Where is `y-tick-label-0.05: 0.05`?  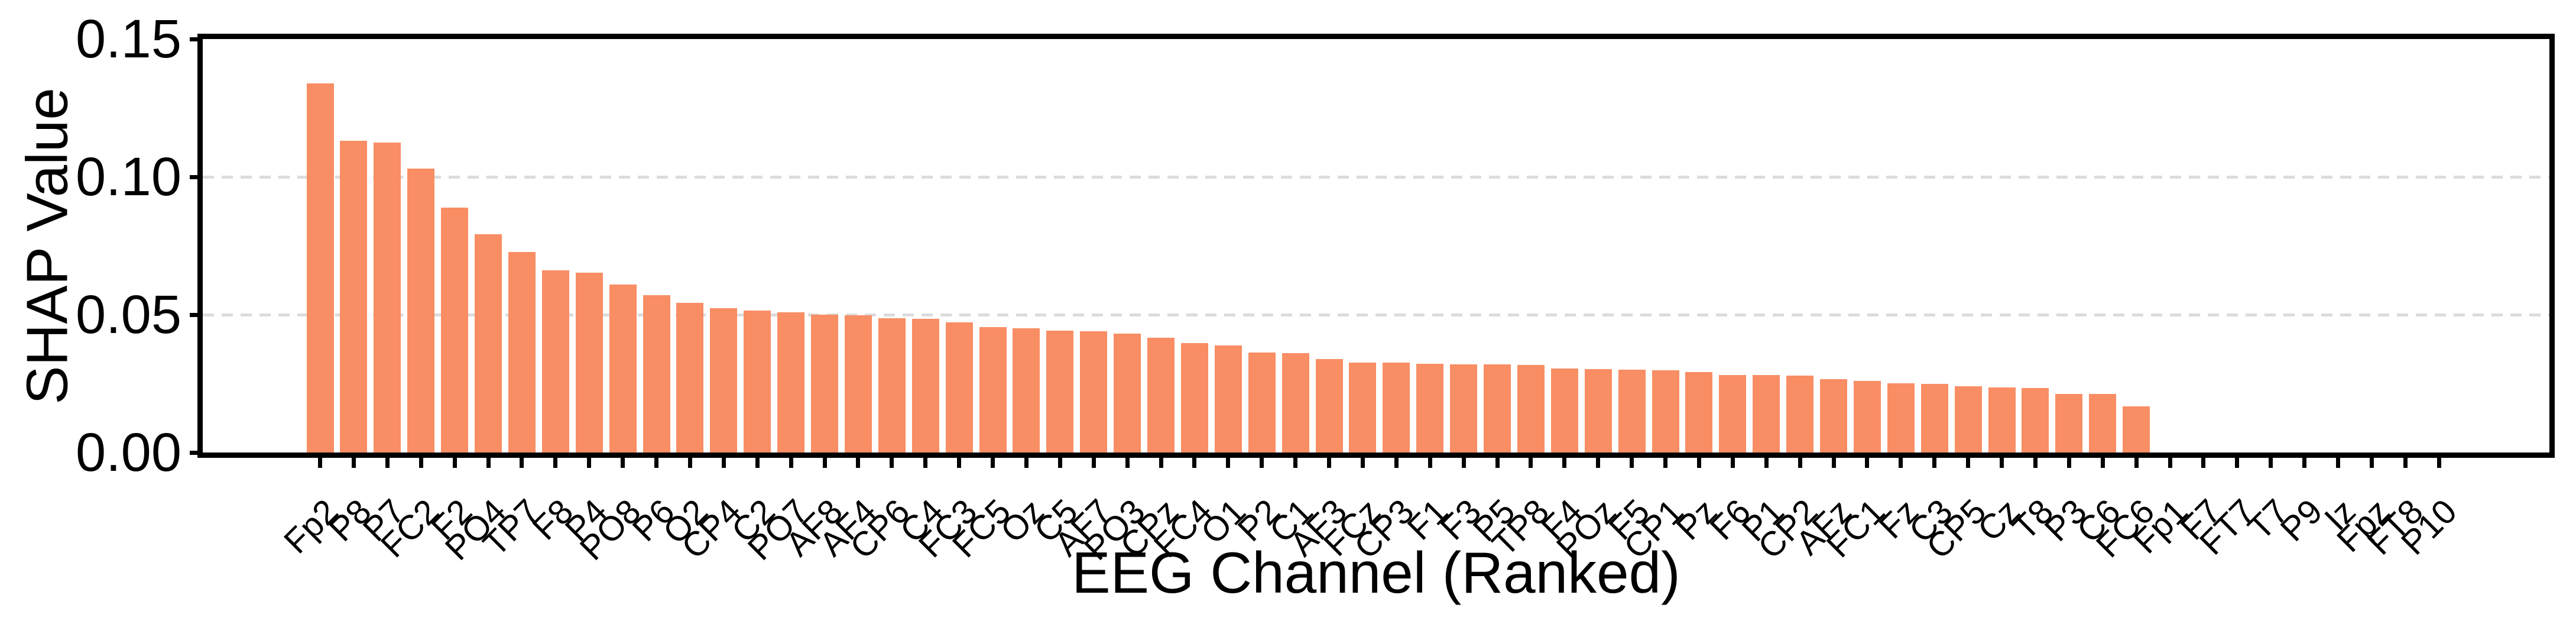 y-tick-label-0.05: 0.05 is located at coordinates (128, 315).